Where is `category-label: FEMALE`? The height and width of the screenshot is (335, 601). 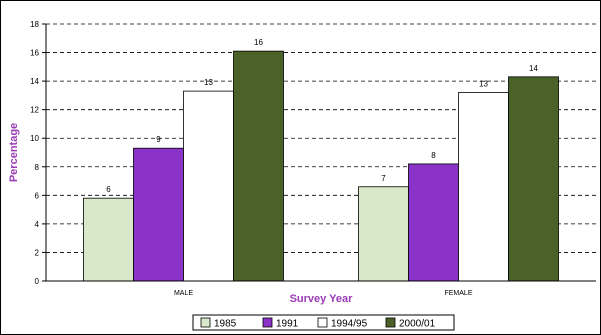
category-label: FEMALE is located at coordinates (458, 293).